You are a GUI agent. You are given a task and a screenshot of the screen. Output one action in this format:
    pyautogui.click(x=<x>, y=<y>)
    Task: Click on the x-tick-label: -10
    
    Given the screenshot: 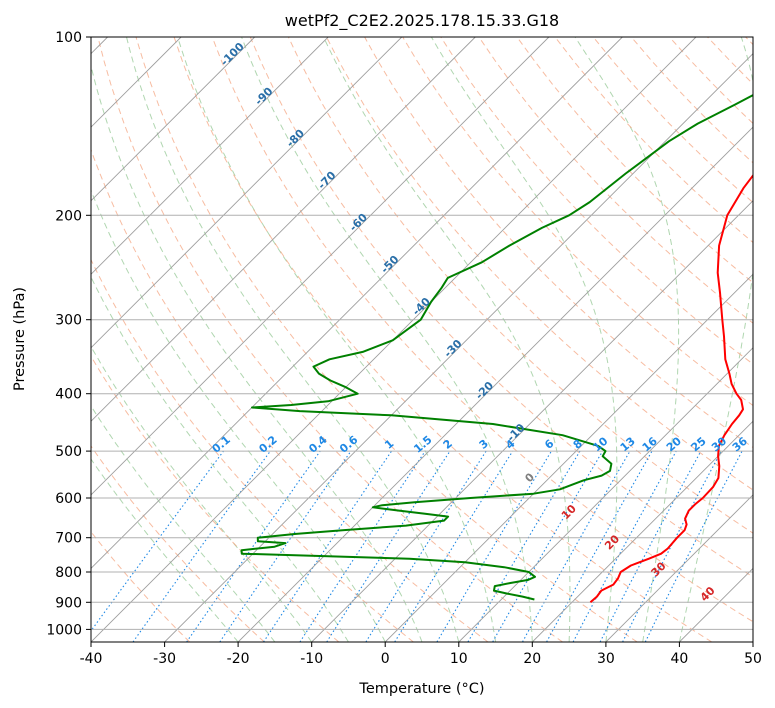 What is the action you would take?
    pyautogui.click(x=311, y=659)
    